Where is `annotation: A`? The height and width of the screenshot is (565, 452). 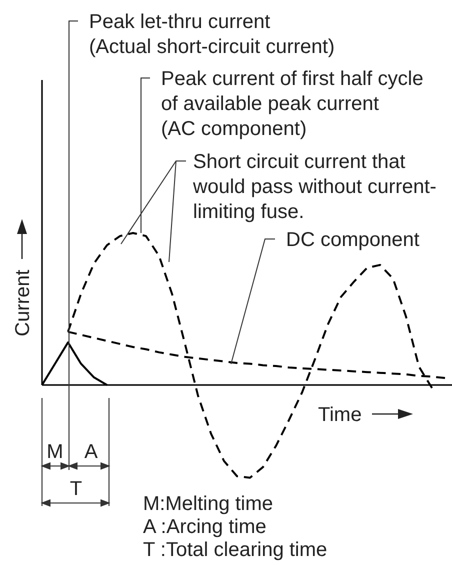
annotation: A is located at coordinates (91, 452).